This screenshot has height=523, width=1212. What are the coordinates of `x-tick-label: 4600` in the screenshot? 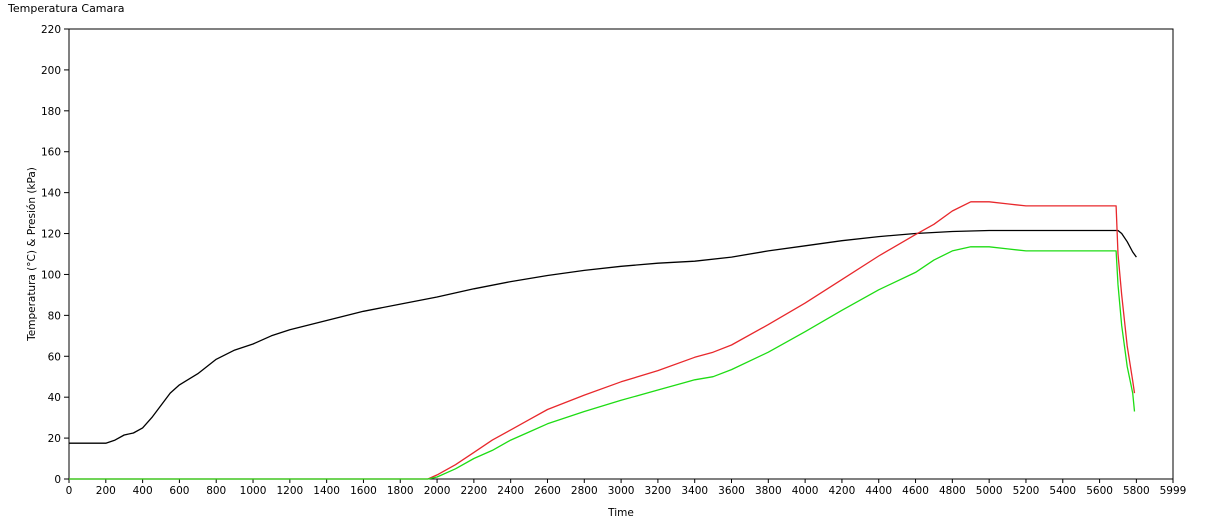 It's located at (915, 491).